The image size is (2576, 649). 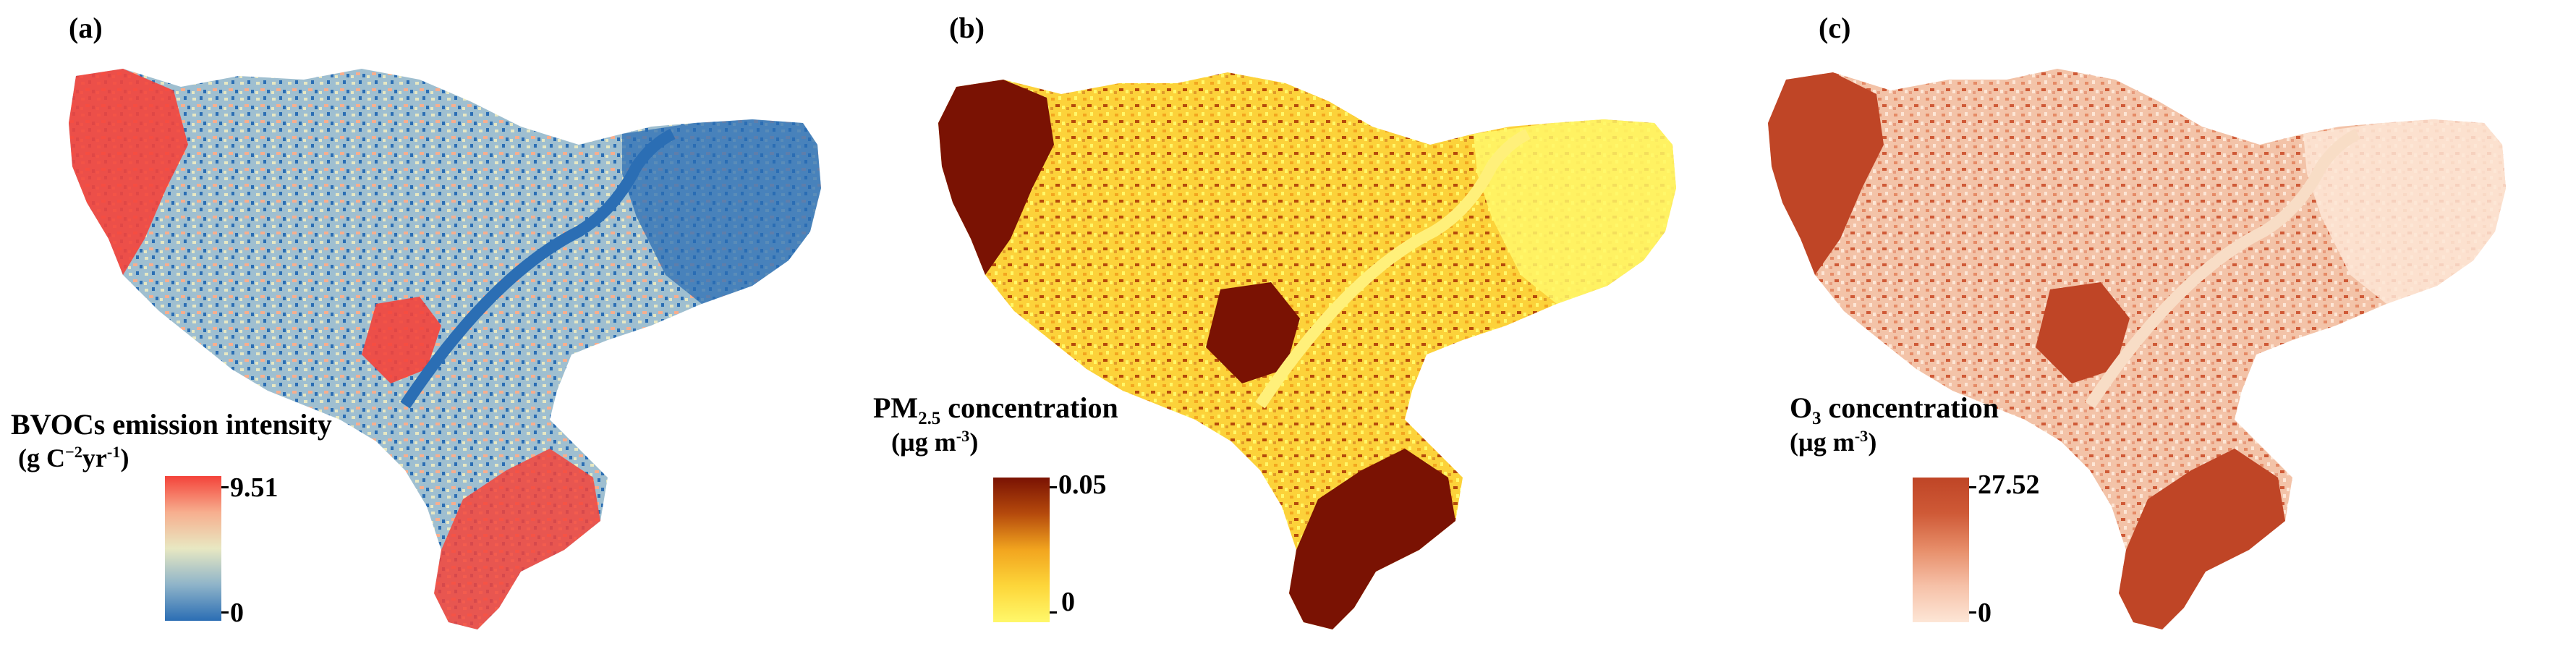 I want to click on legend-title: PM2.5 concentration, so click(x=995, y=409).